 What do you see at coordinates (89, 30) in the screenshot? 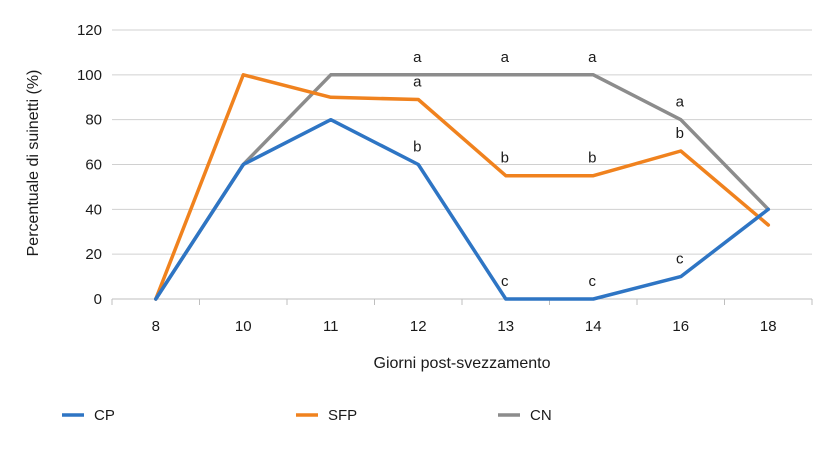
I see `y-tick-label: 120` at bounding box center [89, 30].